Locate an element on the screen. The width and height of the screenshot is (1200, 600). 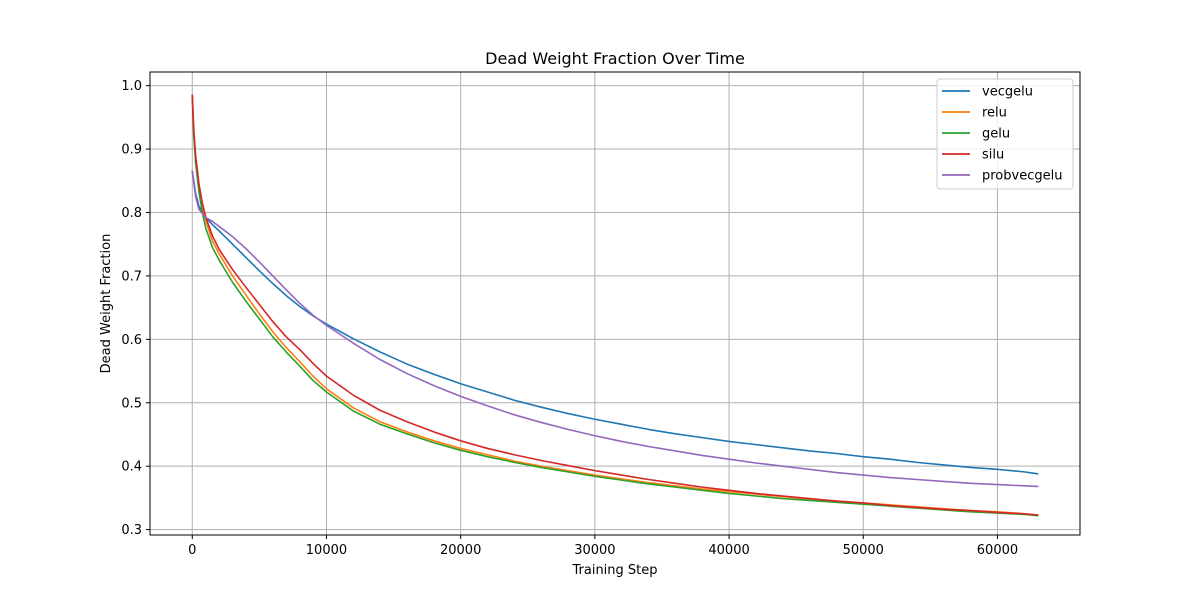
legend-label-relu: relu is located at coordinates (994, 113).